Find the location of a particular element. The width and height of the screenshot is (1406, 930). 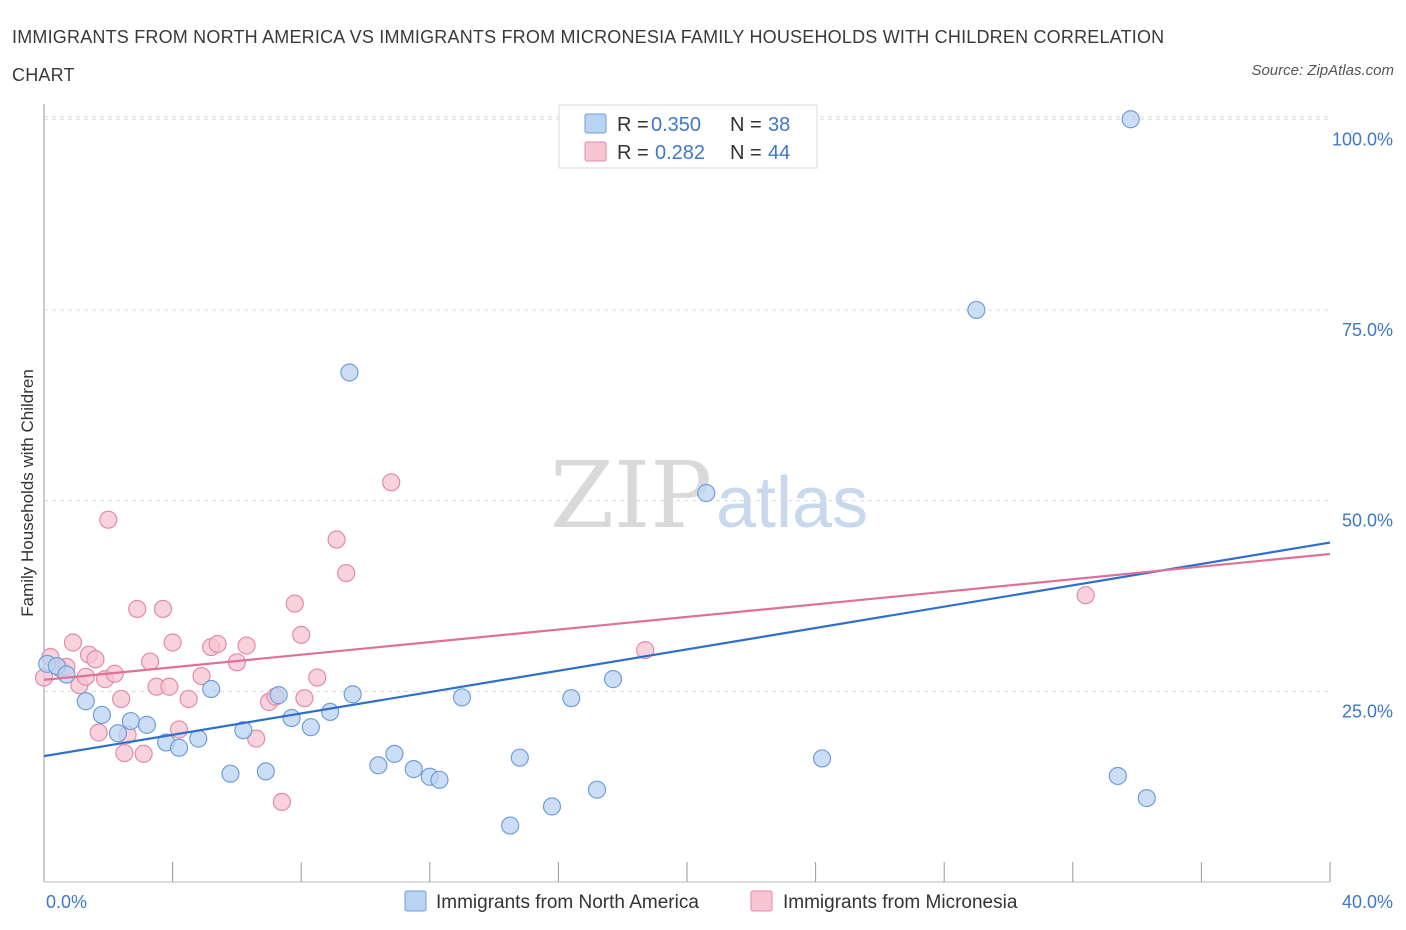

y-tick-label-25: 25.0% is located at coordinates (1367, 711).